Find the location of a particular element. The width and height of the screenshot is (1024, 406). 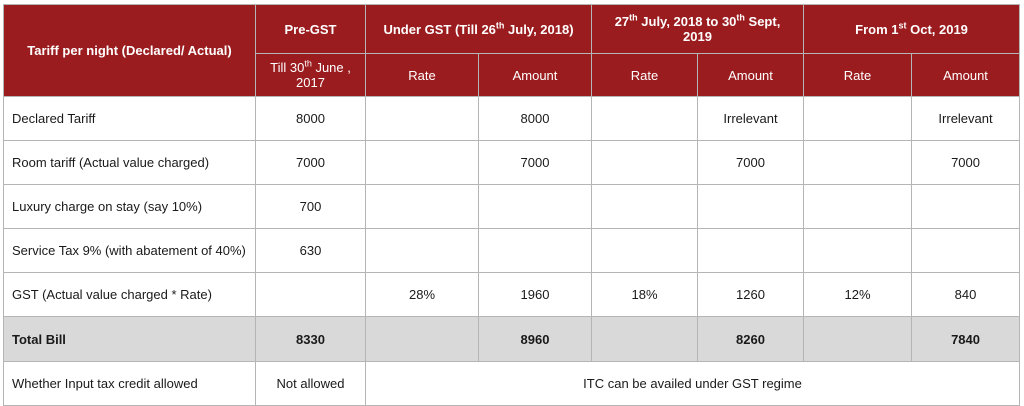

period-under-gst-label: Under GST (Till 26th July, 2018) is located at coordinates (478, 28).